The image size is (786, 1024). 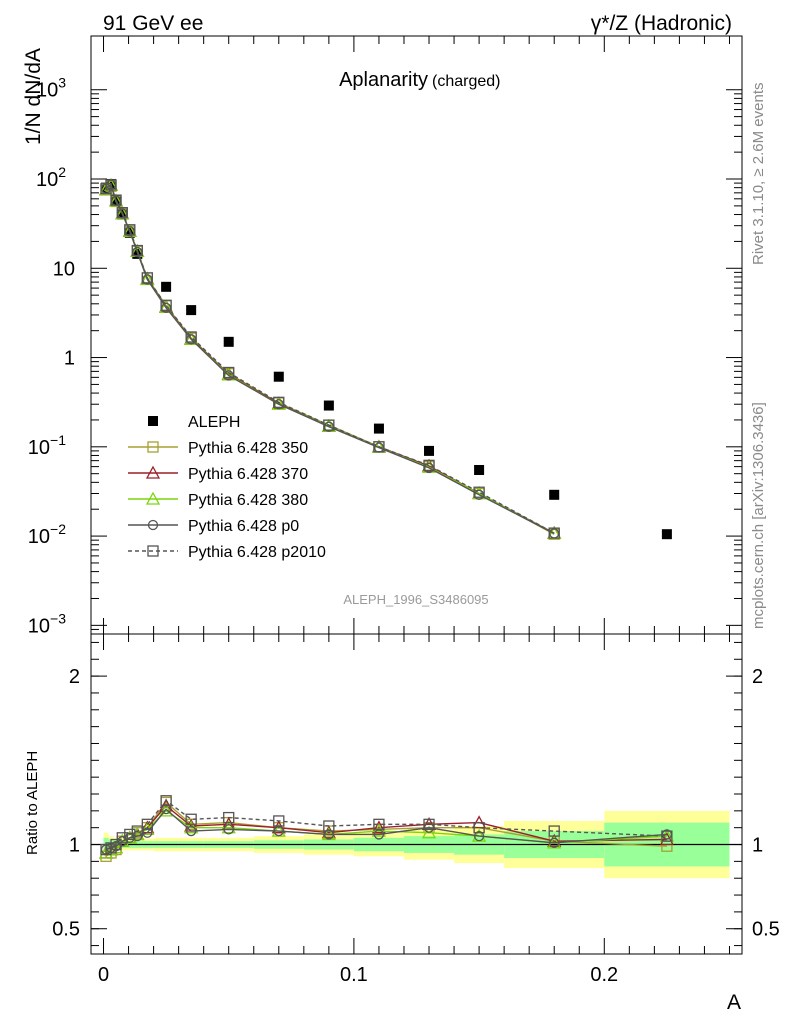 I want to click on ratio-y-tick-label-right: 1, so click(x=757, y=846).